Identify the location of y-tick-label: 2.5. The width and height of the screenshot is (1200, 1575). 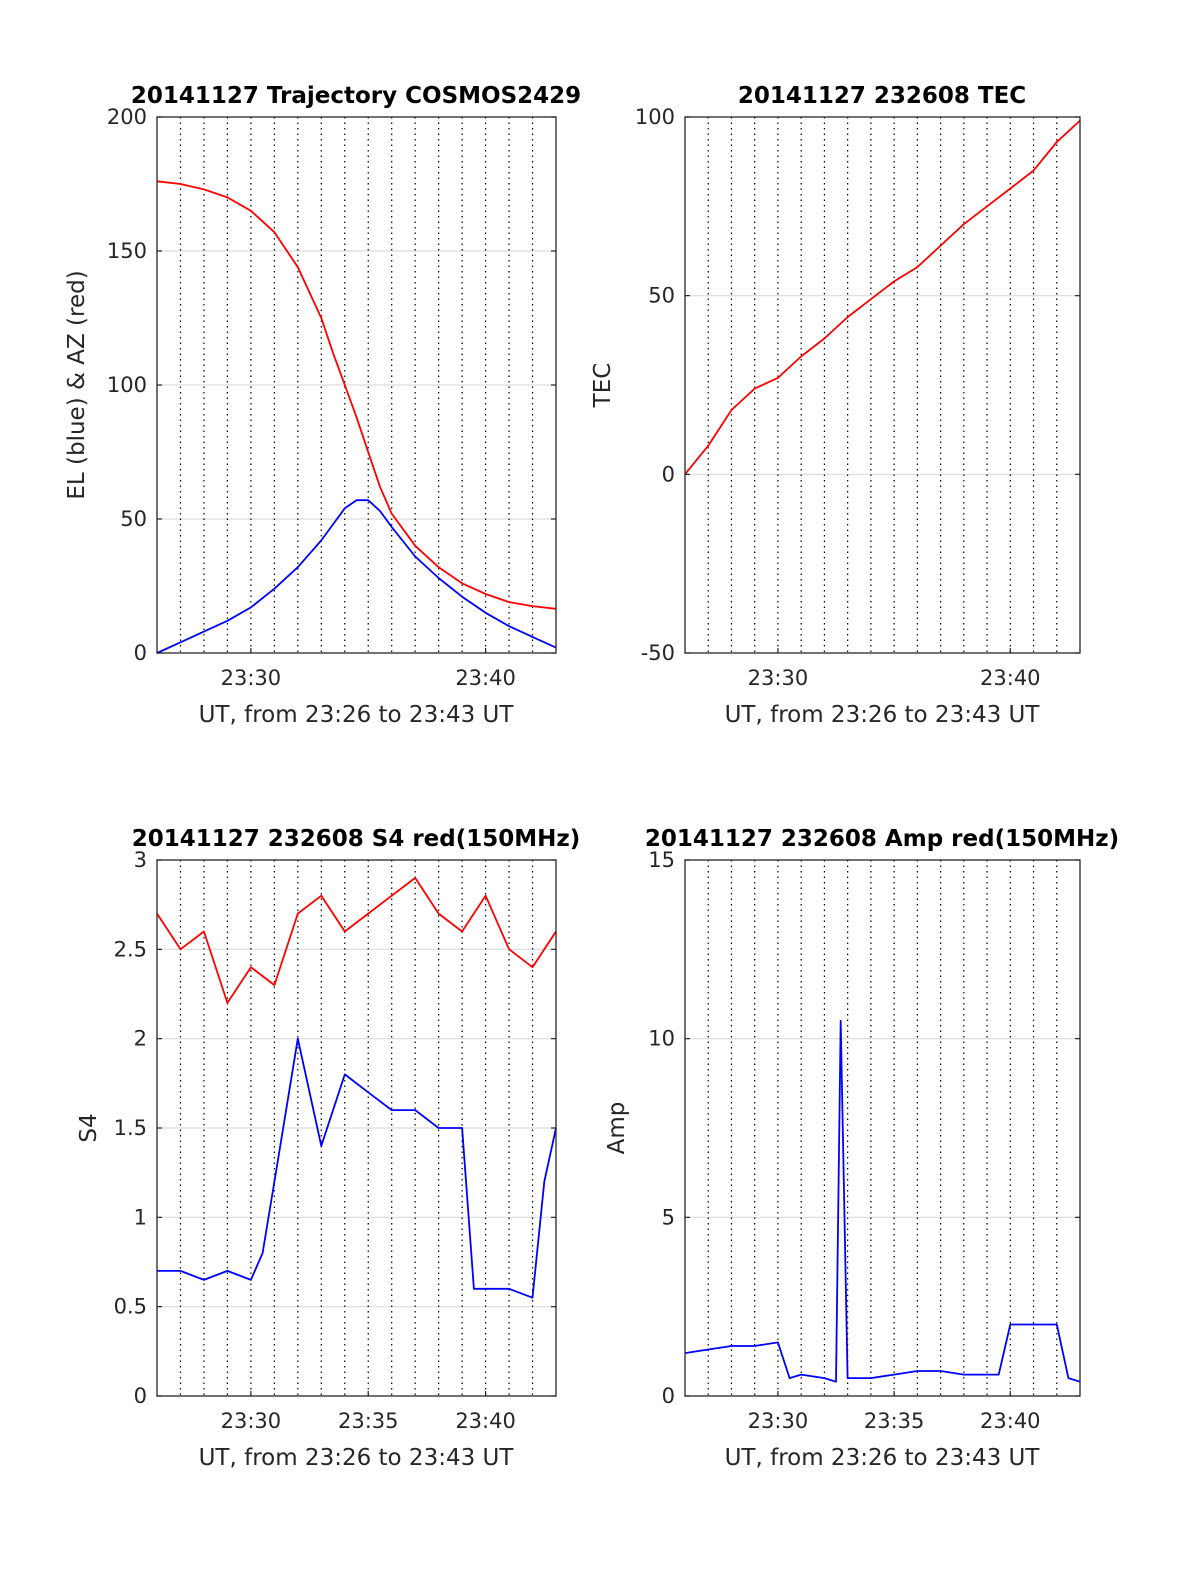
(130, 949).